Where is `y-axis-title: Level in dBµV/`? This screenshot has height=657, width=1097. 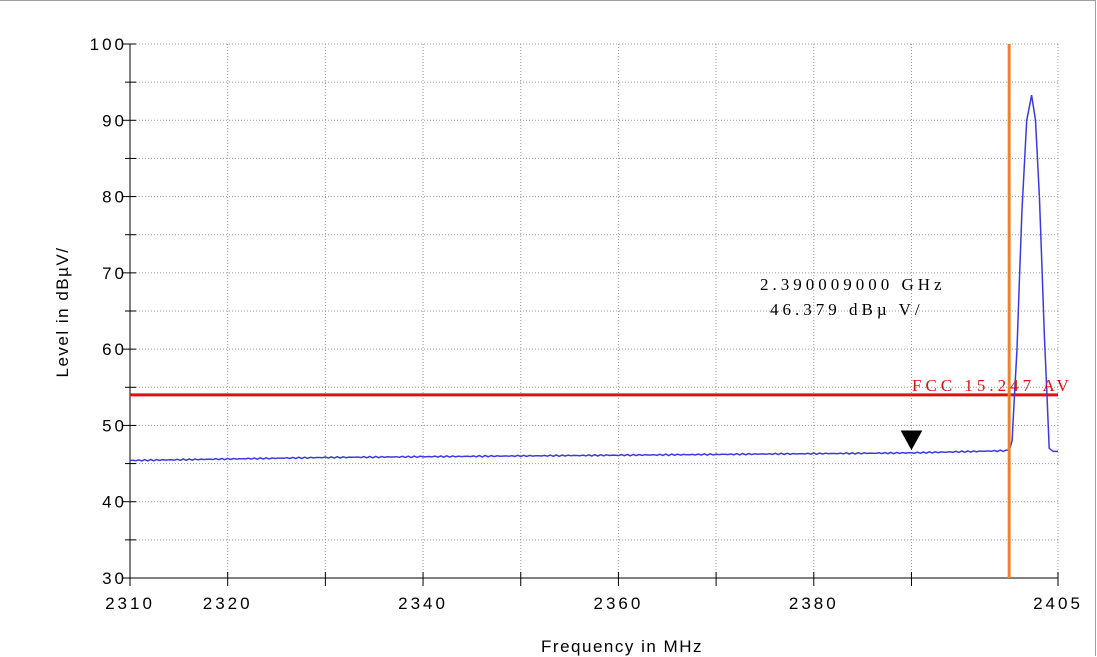
y-axis-title: Level in dBµV/ is located at coordinates (62, 312).